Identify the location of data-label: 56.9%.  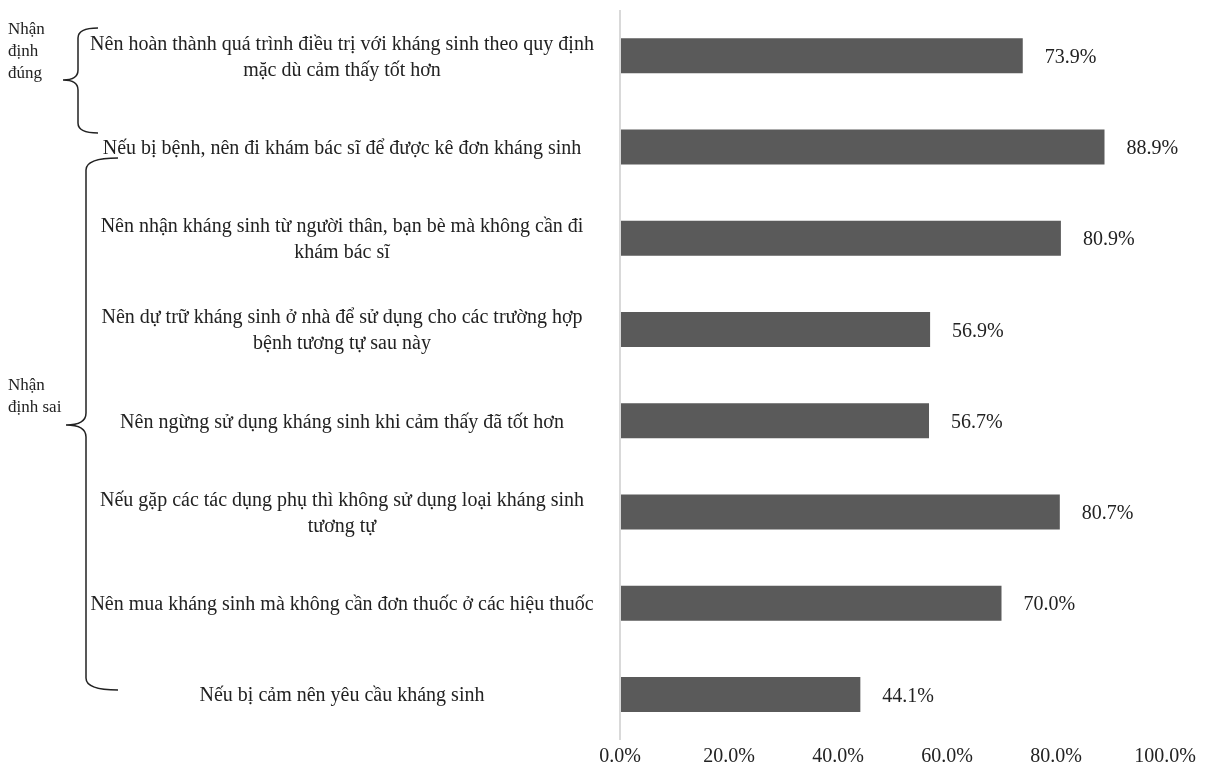
(978, 329).